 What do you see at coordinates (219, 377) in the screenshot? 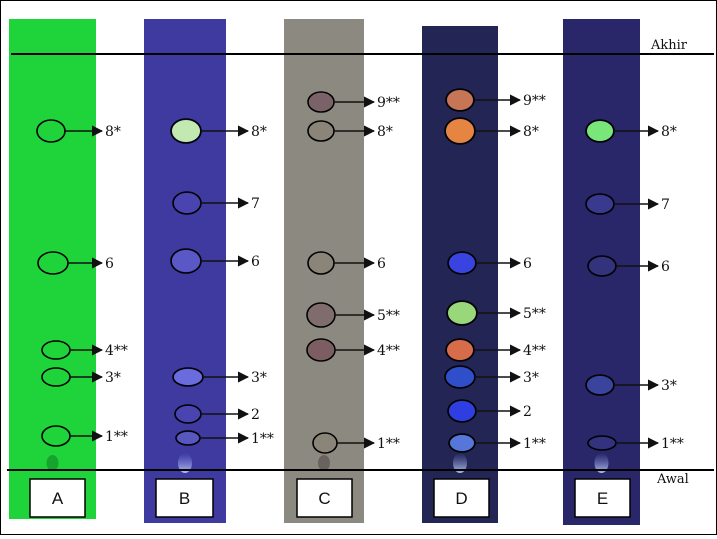
I see `spot-b-3: 3*` at bounding box center [219, 377].